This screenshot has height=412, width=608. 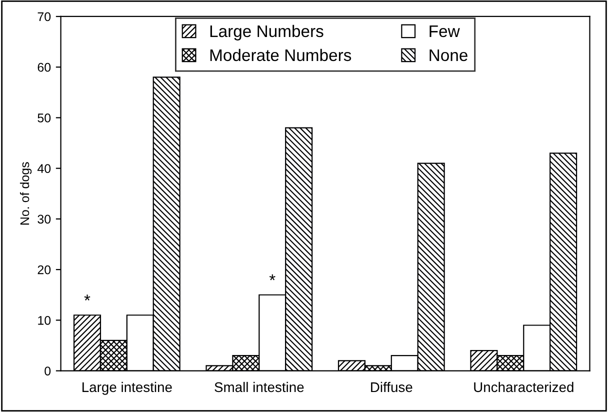 I want to click on x-tick-label: Large intestine, so click(x=127, y=388).